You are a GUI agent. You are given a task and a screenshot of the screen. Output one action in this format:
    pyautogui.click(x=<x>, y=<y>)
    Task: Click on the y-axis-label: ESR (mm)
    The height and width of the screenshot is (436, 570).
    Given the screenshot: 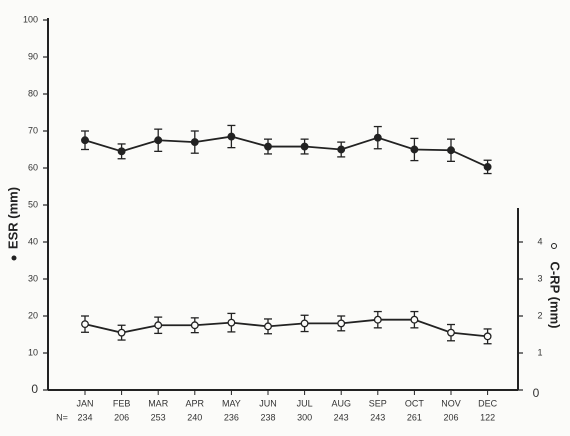 What is the action you would take?
    pyautogui.click(x=12, y=218)
    